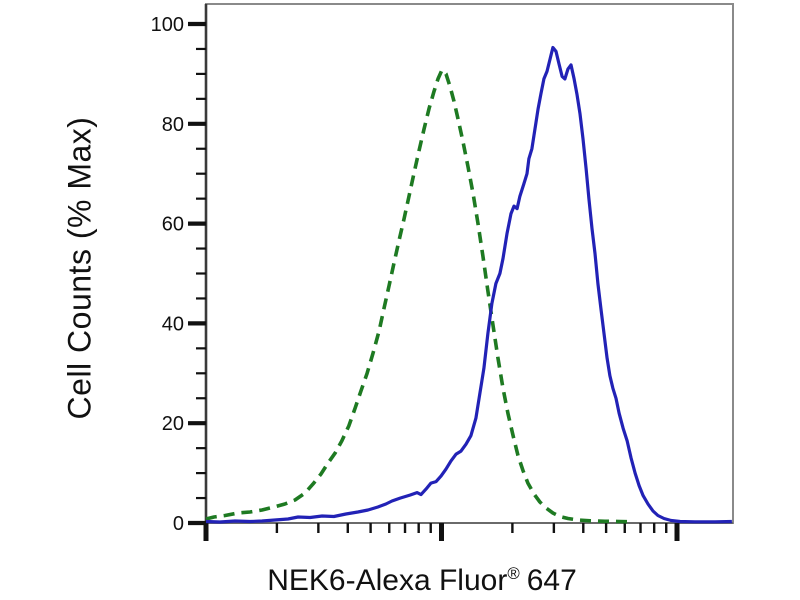  I want to click on registered-trademark-symbol: ®, so click(513, 573).